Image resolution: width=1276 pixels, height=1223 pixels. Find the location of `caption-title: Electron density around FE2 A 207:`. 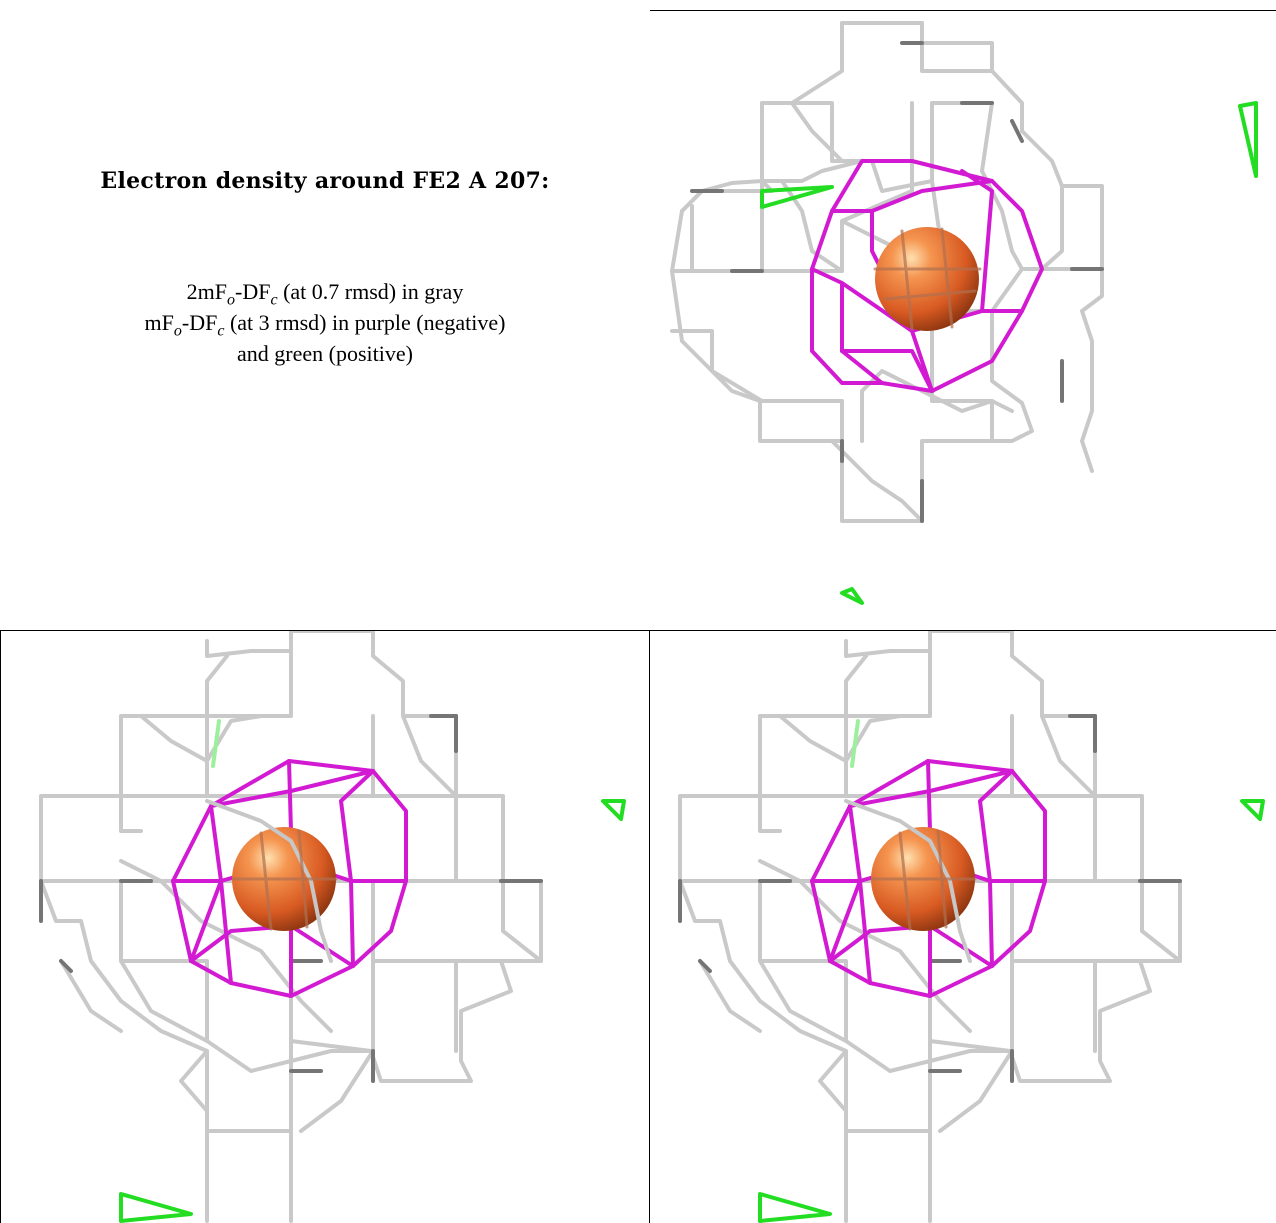

caption-title: Electron density around FE2 A 207: is located at coordinates (325, 181).